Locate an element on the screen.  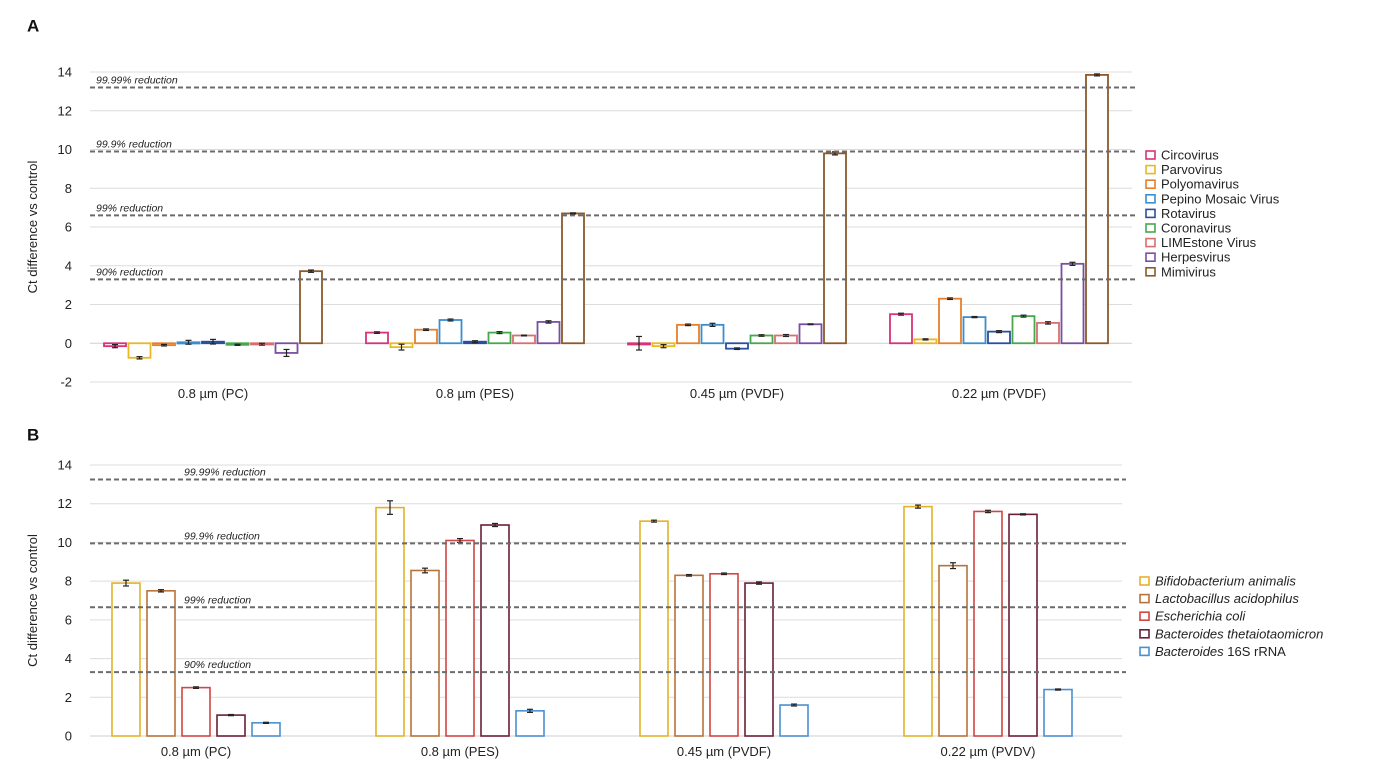
legend-label: Escherichia coli is located at coordinates (1200, 616).